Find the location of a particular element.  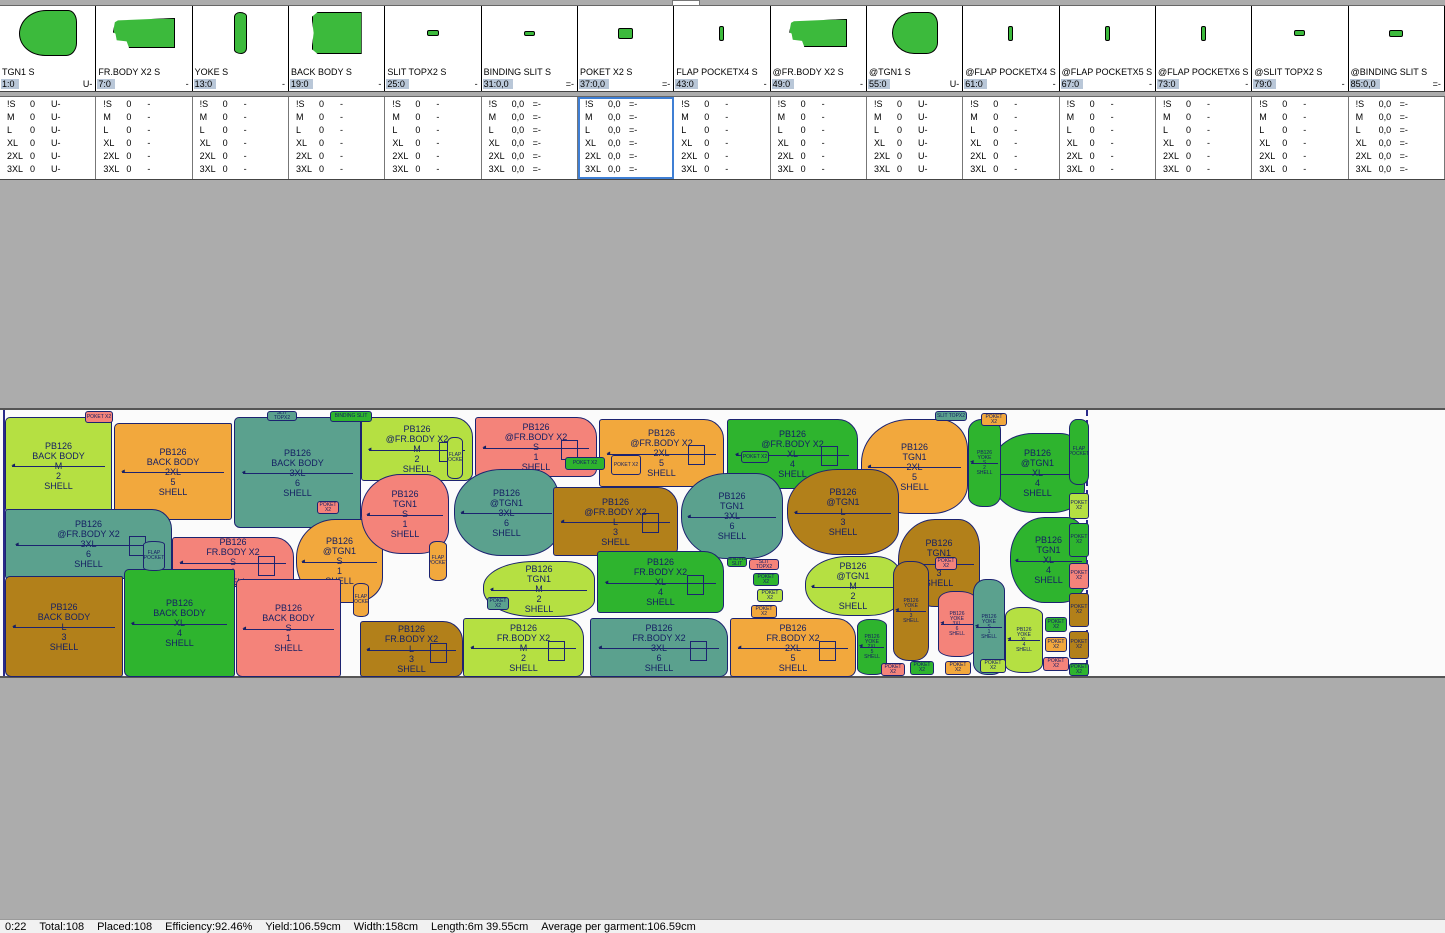

marker-piece: PB126 YOKE S 2 SHELL is located at coordinates (984, 463).